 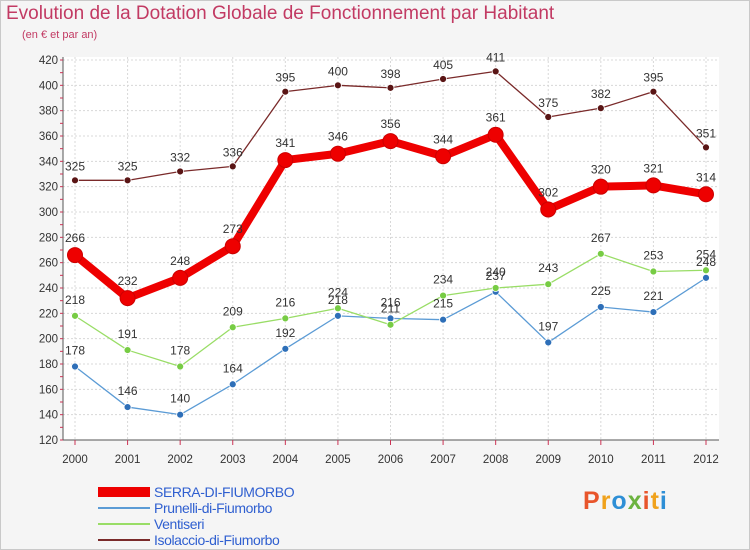 I want to click on data-label: 248, so click(x=706, y=262).